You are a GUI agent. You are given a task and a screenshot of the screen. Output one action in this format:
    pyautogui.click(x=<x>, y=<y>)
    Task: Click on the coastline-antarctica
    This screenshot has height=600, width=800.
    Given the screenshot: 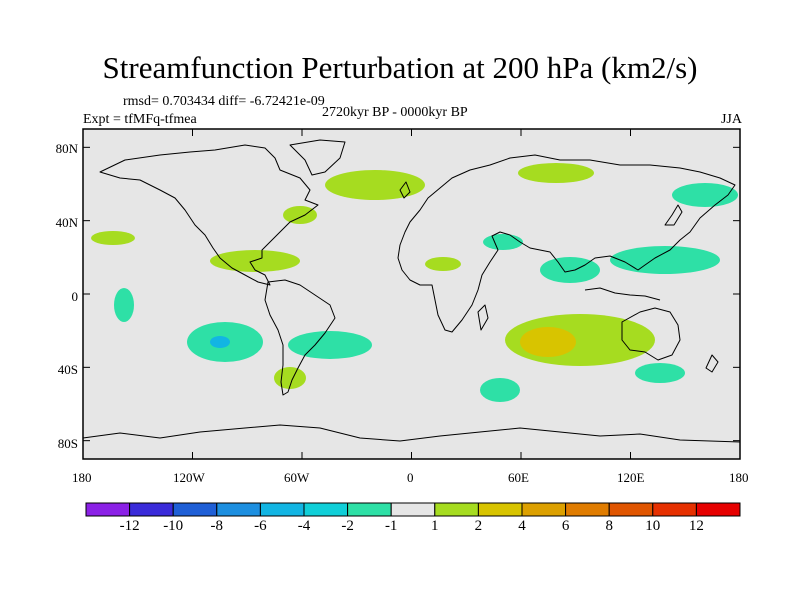 What is the action you would take?
    pyautogui.click(x=411, y=433)
    